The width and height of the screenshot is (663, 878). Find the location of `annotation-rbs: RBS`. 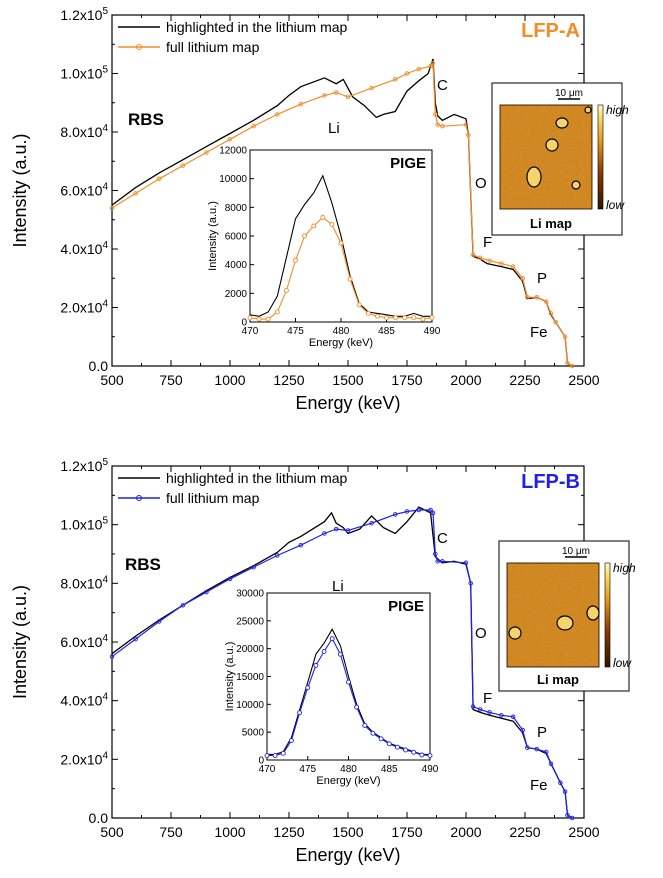

annotation-rbs: RBS is located at coordinates (143, 564).